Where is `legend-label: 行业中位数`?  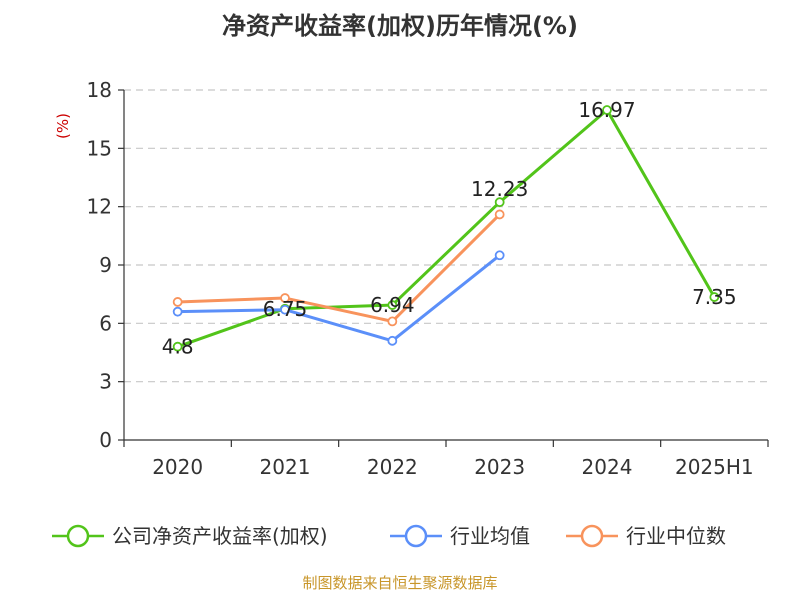
legend-label: 行业中位数 is located at coordinates (676, 536).